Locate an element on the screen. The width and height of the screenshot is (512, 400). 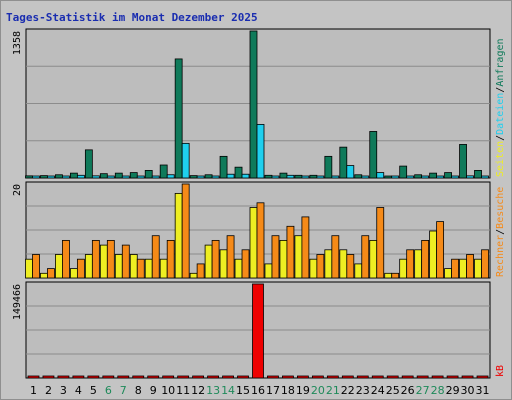
y-max-labels: 1358 20 149466 is located at coordinates (17, 175).